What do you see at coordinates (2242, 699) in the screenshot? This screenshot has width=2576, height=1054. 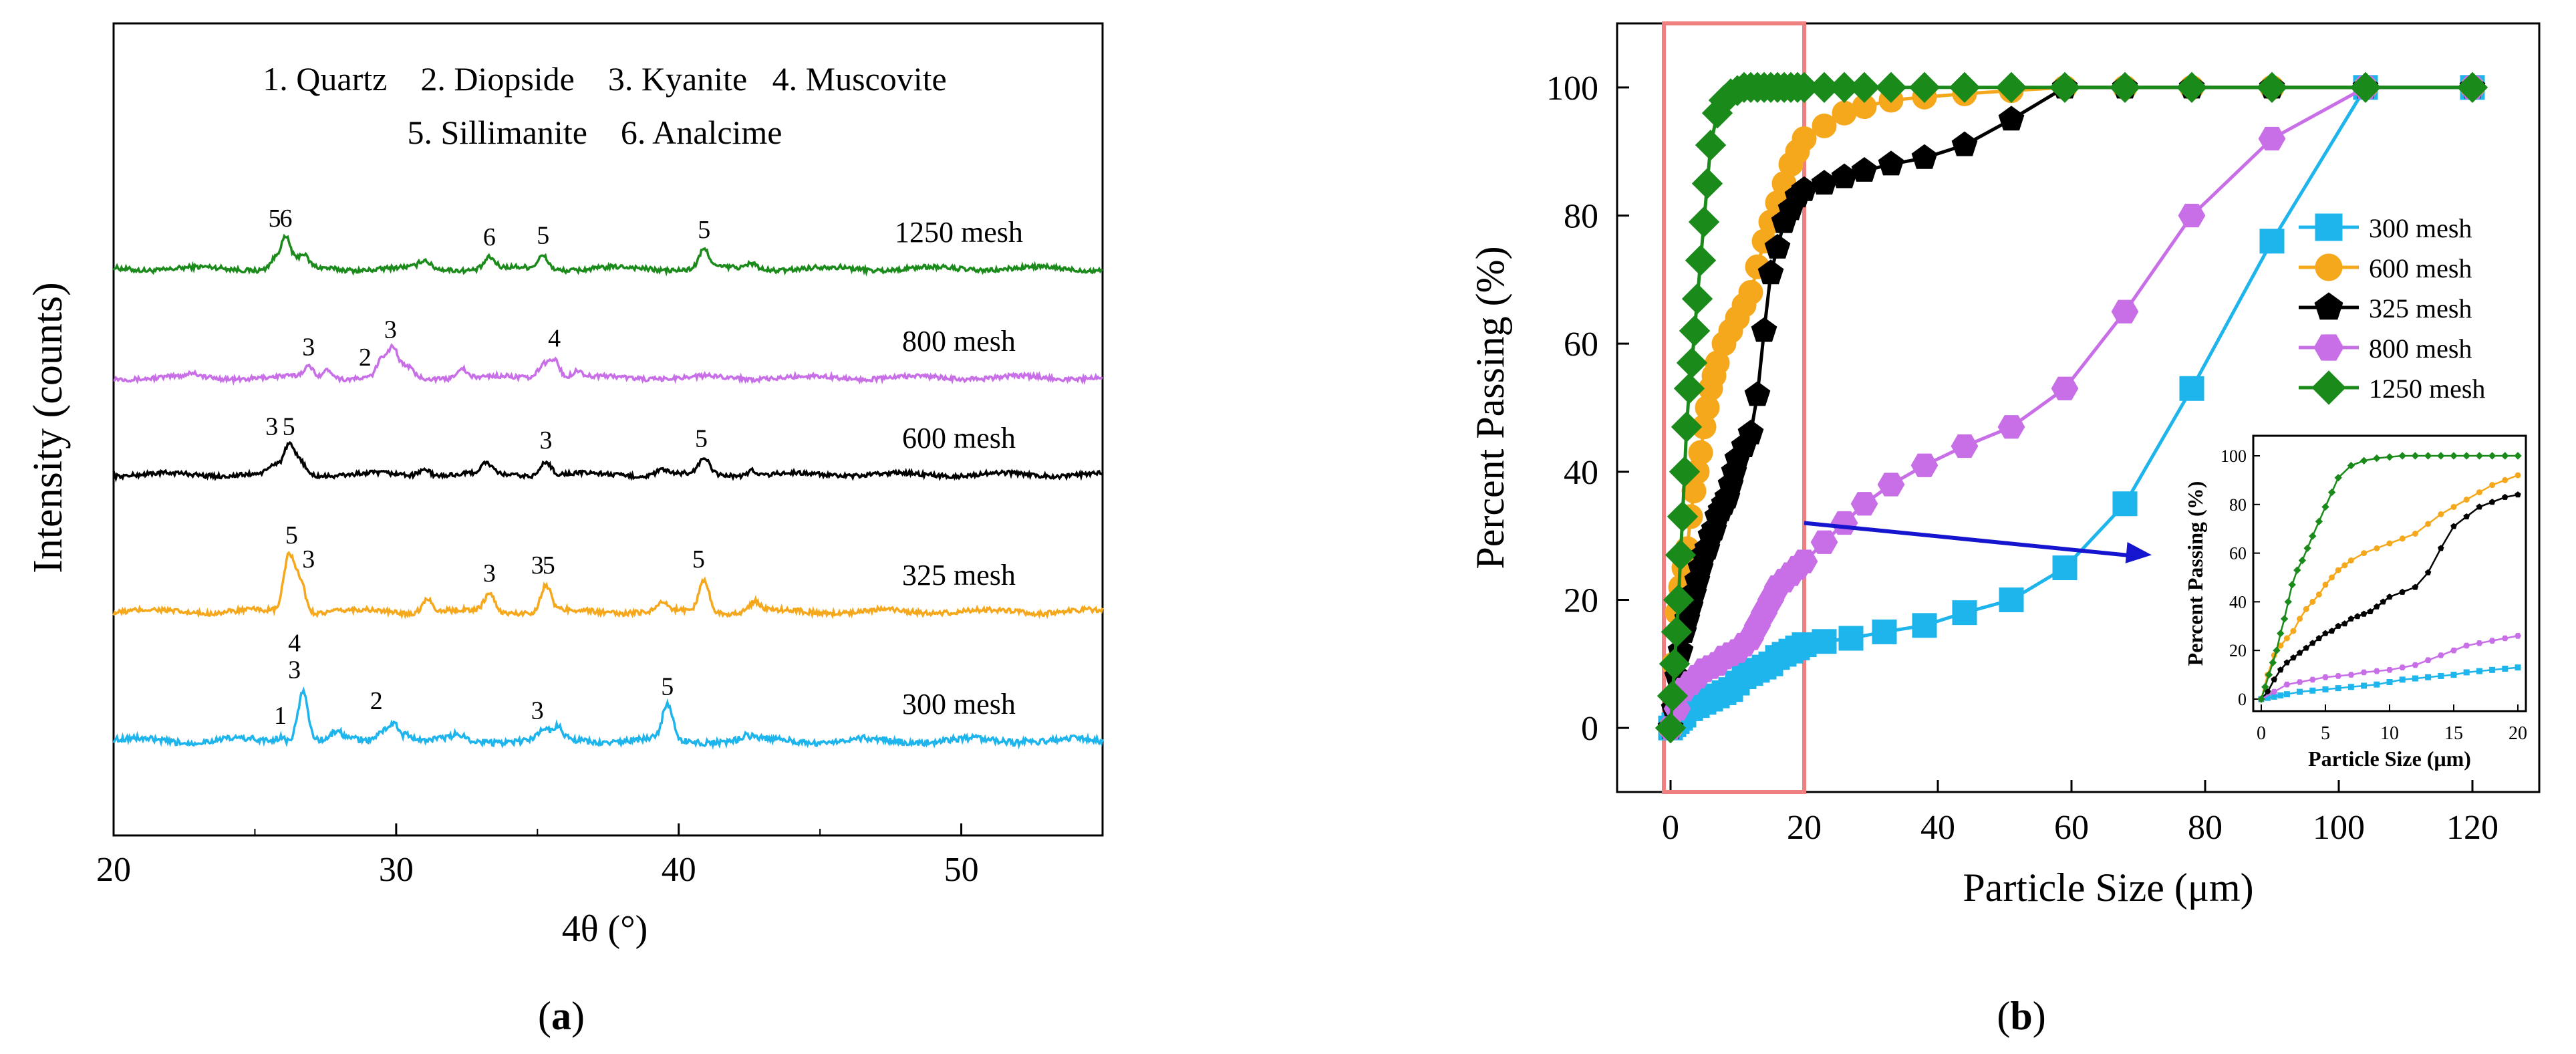 I see `inset-ytick-label-0: 0` at bounding box center [2242, 699].